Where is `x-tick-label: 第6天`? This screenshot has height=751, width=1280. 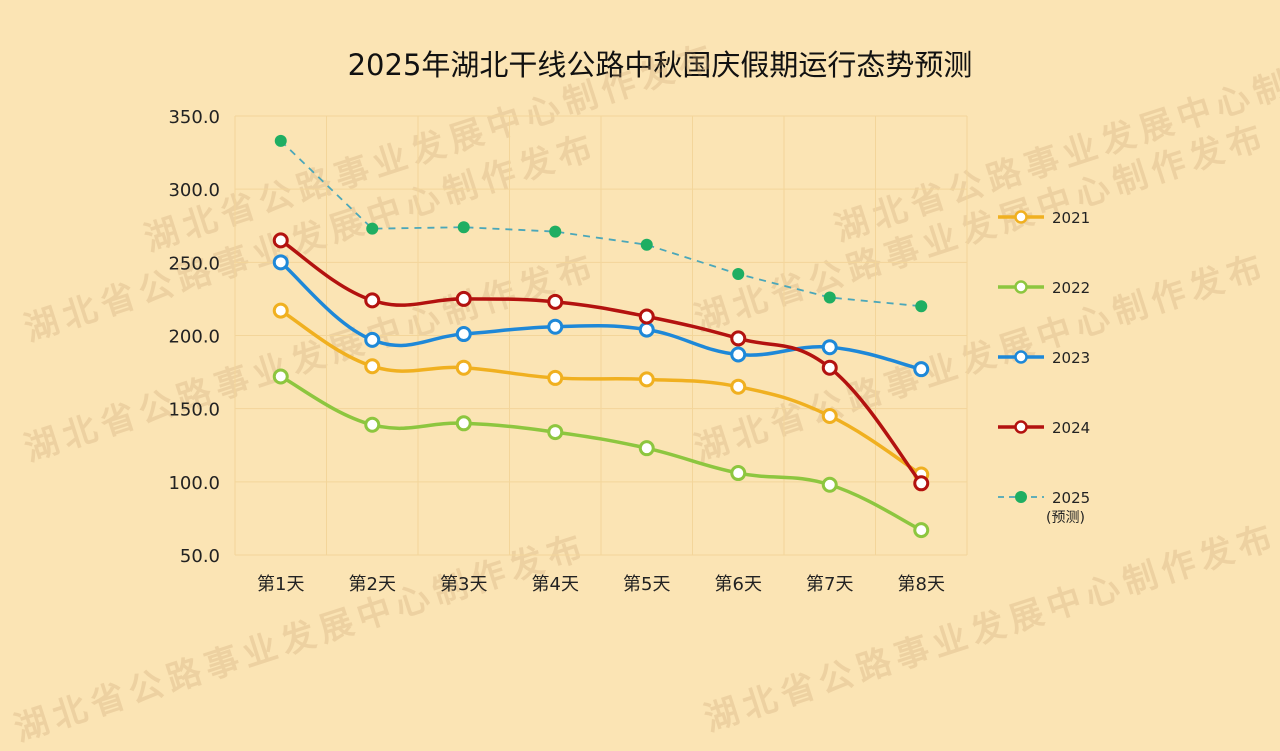
x-tick-label: 第6天 is located at coordinates (738, 584).